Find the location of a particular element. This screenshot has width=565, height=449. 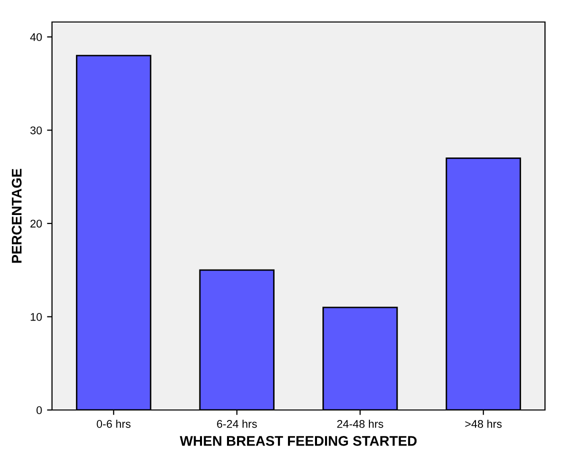

y-tick-label: 30 is located at coordinates (36, 130).